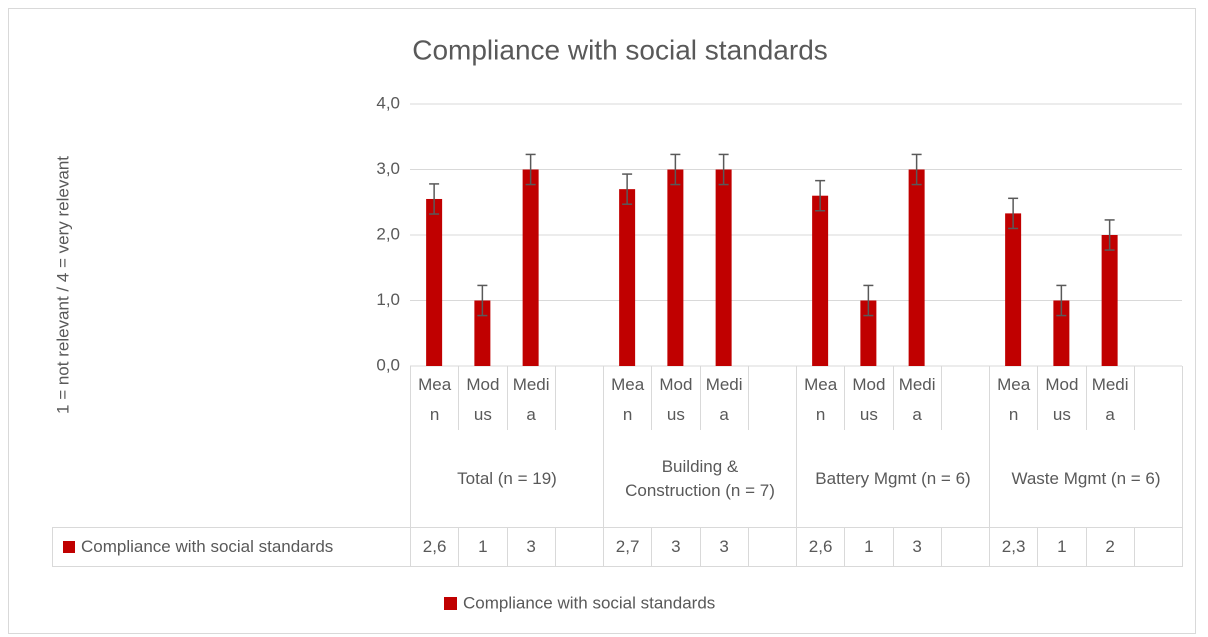 The height and width of the screenshot is (637, 1208). I want to click on table-series-header: Compliance with social standards, so click(231, 547).